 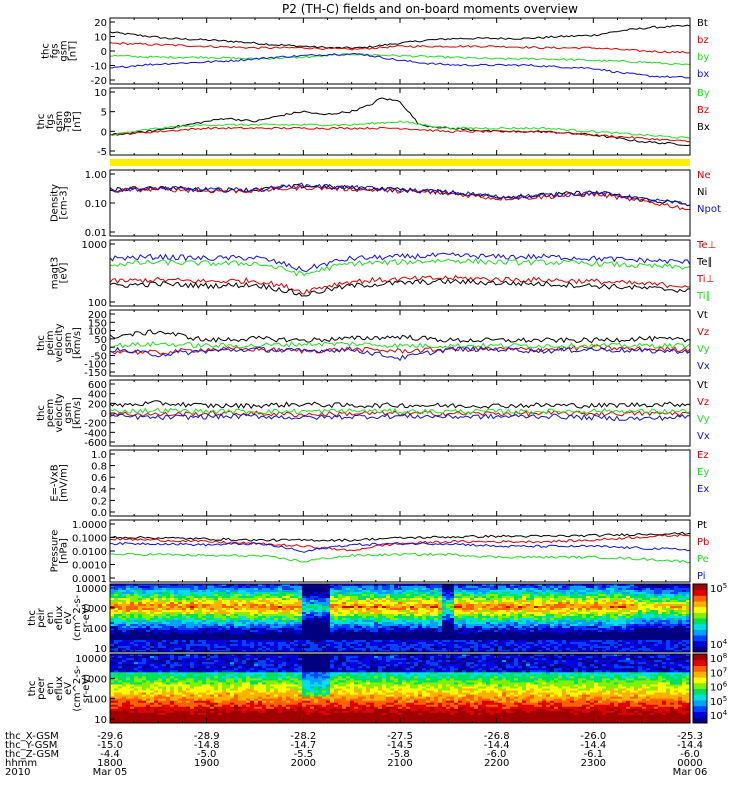 What do you see at coordinates (77, 413) in the screenshot?
I see `y-label-line: [km/s]` at bounding box center [77, 413].